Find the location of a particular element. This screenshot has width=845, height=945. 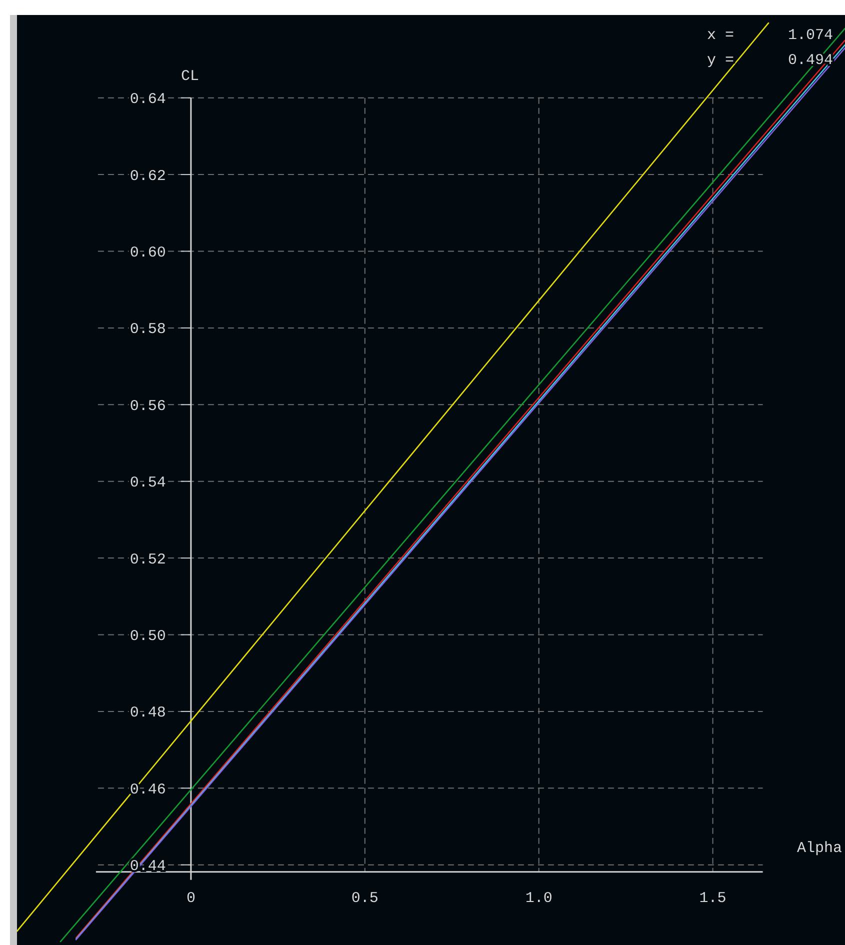

y-tick-label: 0.50 is located at coordinates (148, 636).